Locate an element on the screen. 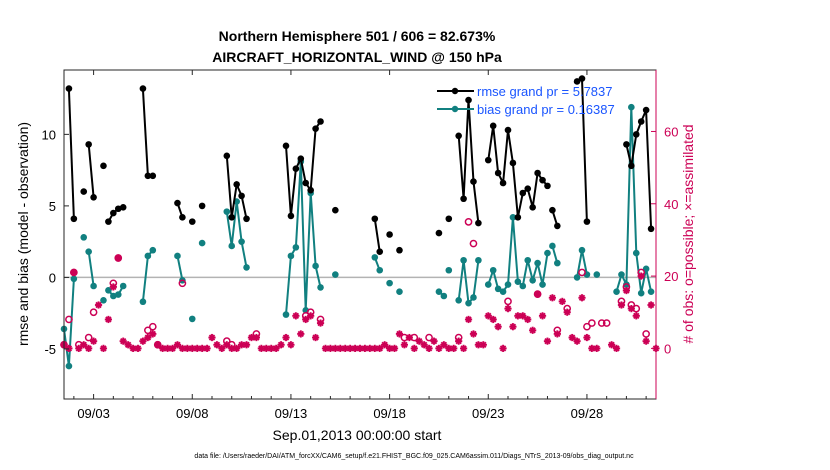 This screenshot has height=470, width=830. legend-rmse-label: rmse grand pr = 5.7837 is located at coordinates (545, 91).